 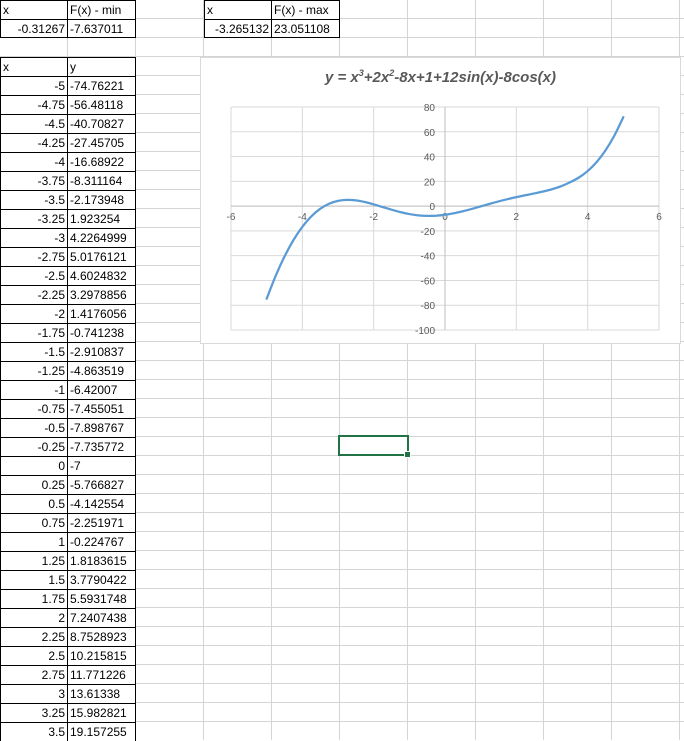 What do you see at coordinates (102, 617) in the screenshot?
I see `table-cell-y: 7.2407438` at bounding box center [102, 617].